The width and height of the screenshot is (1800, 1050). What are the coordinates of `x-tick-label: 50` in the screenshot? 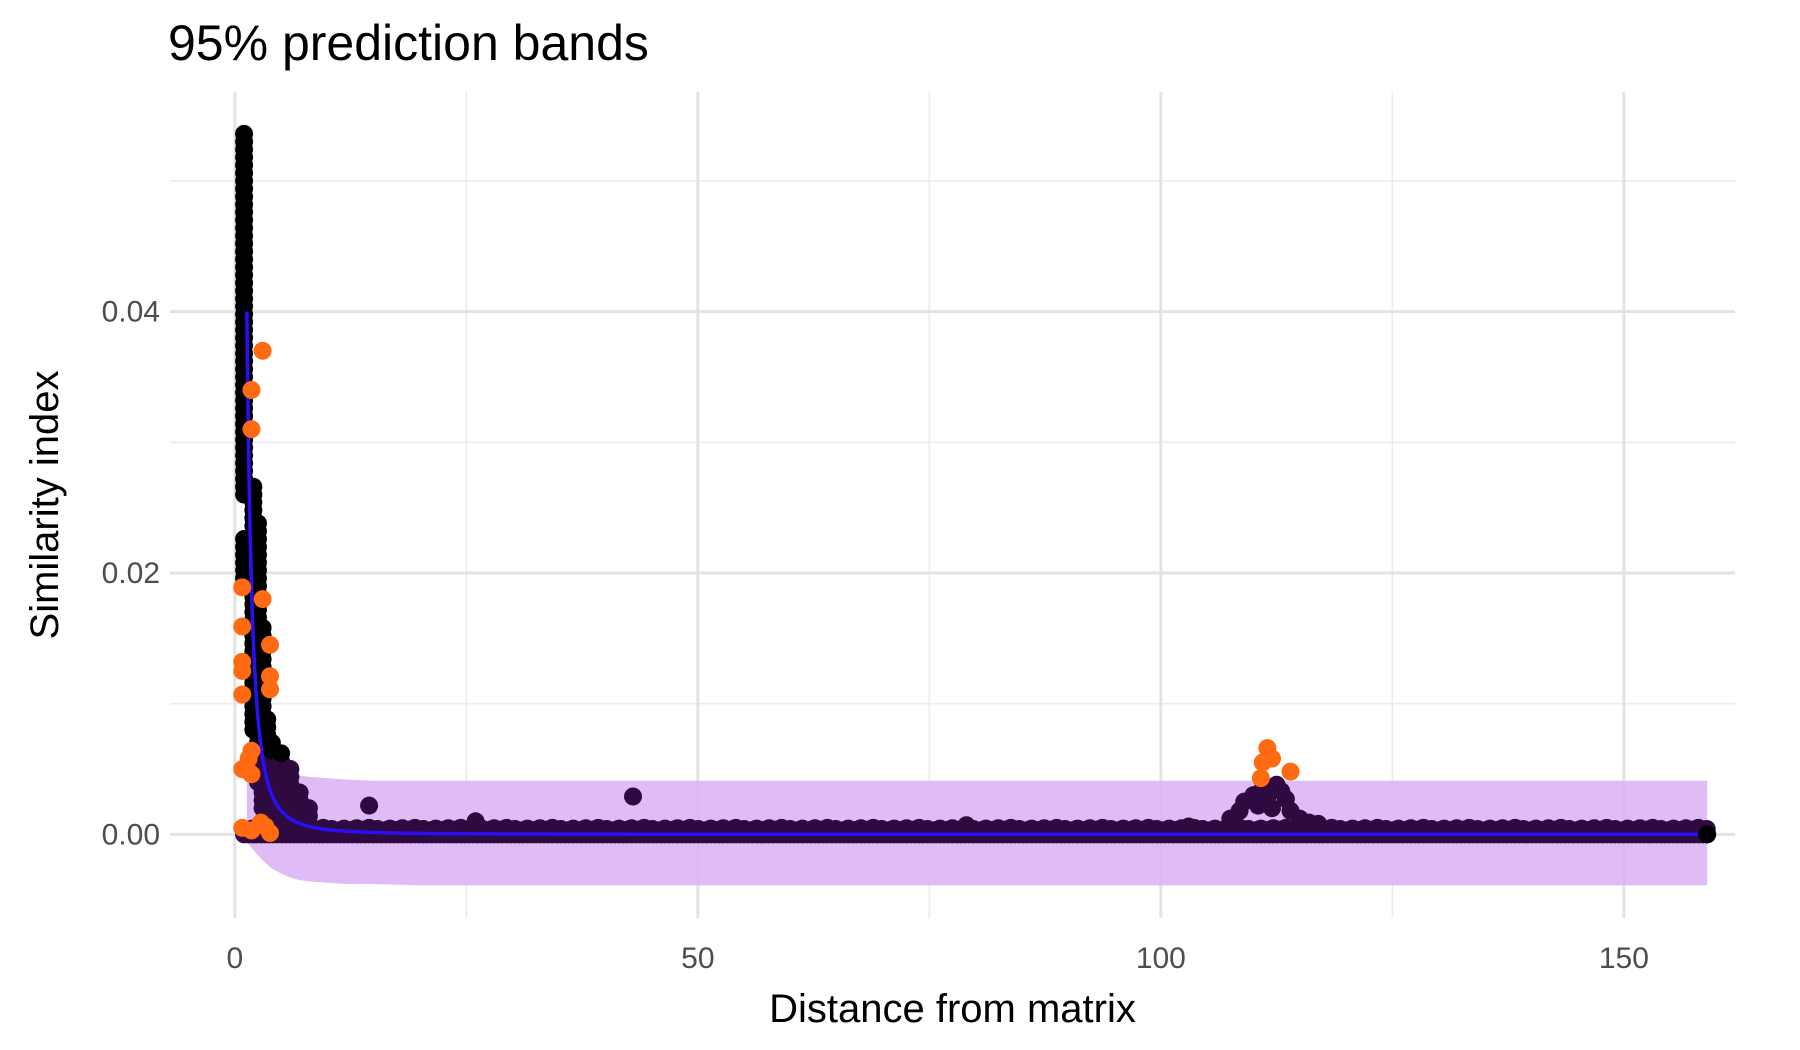 It's located at (697, 958).